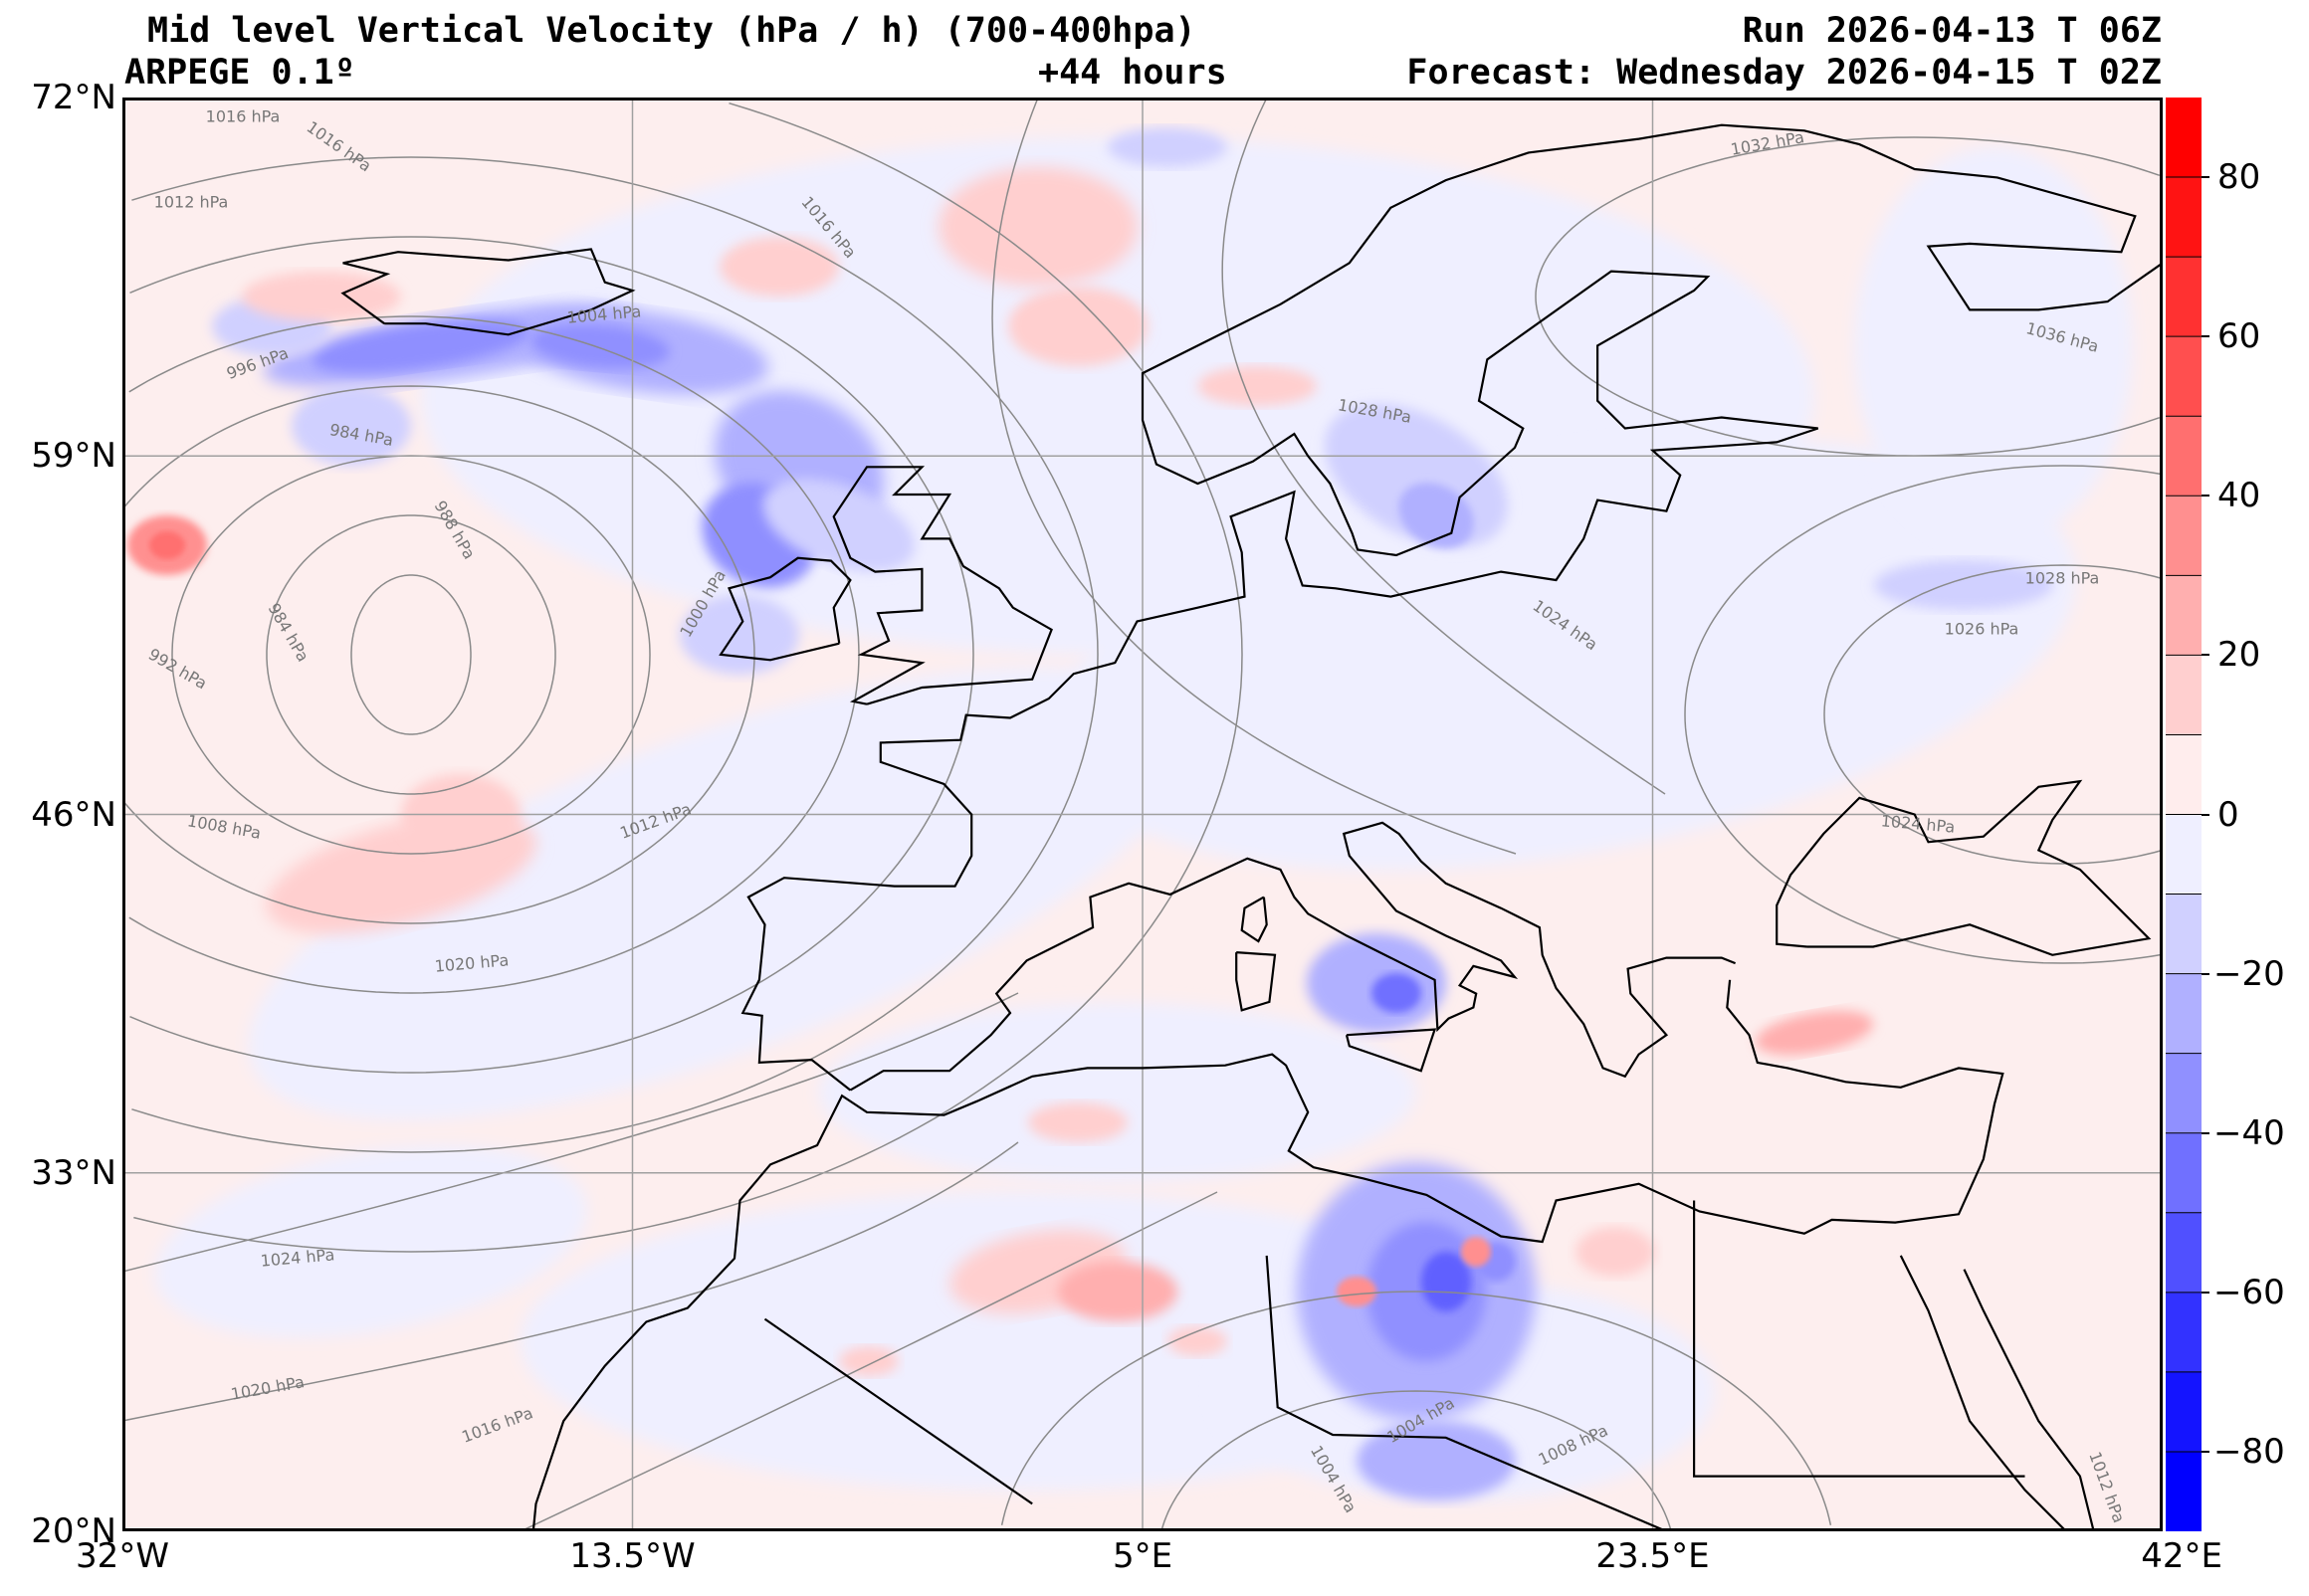 The image size is (2309, 1596). I want to click on longitude-tick-label: 23.5°E, so click(1652, 1556).